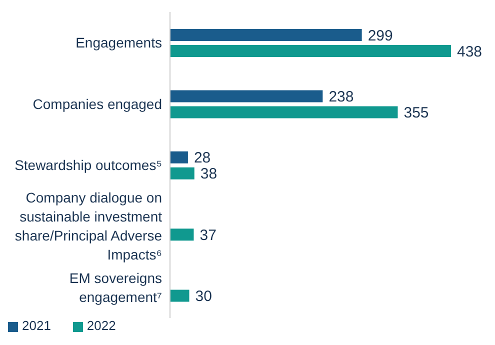 The height and width of the screenshot is (345, 495). Describe the element at coordinates (208, 235) in the screenshot. I see `data-label: 37` at that location.